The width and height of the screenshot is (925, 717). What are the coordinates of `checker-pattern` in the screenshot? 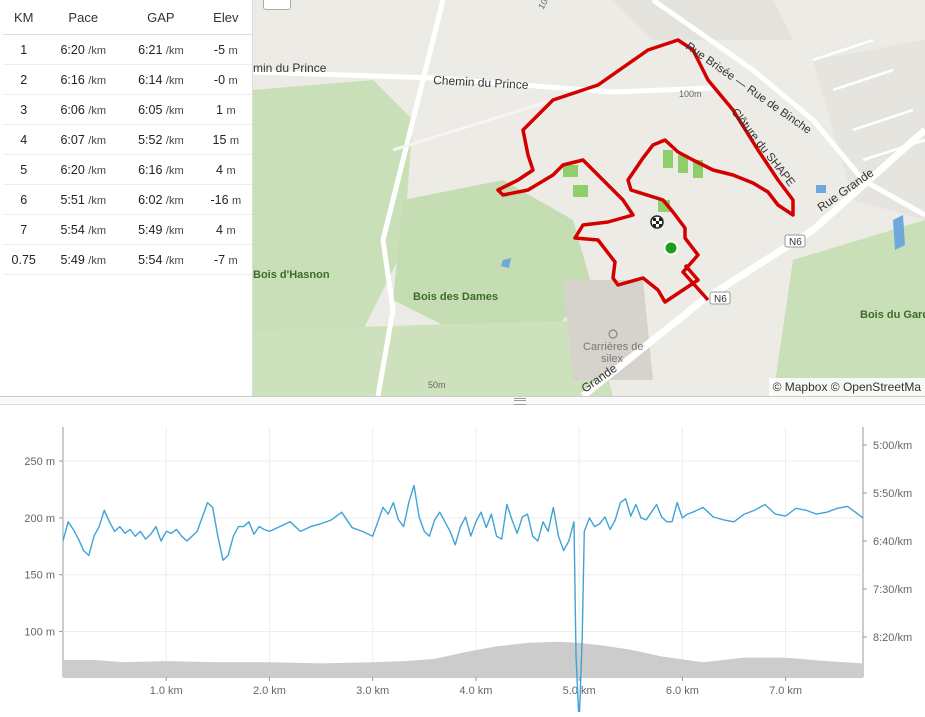 It's located at (657, 222).